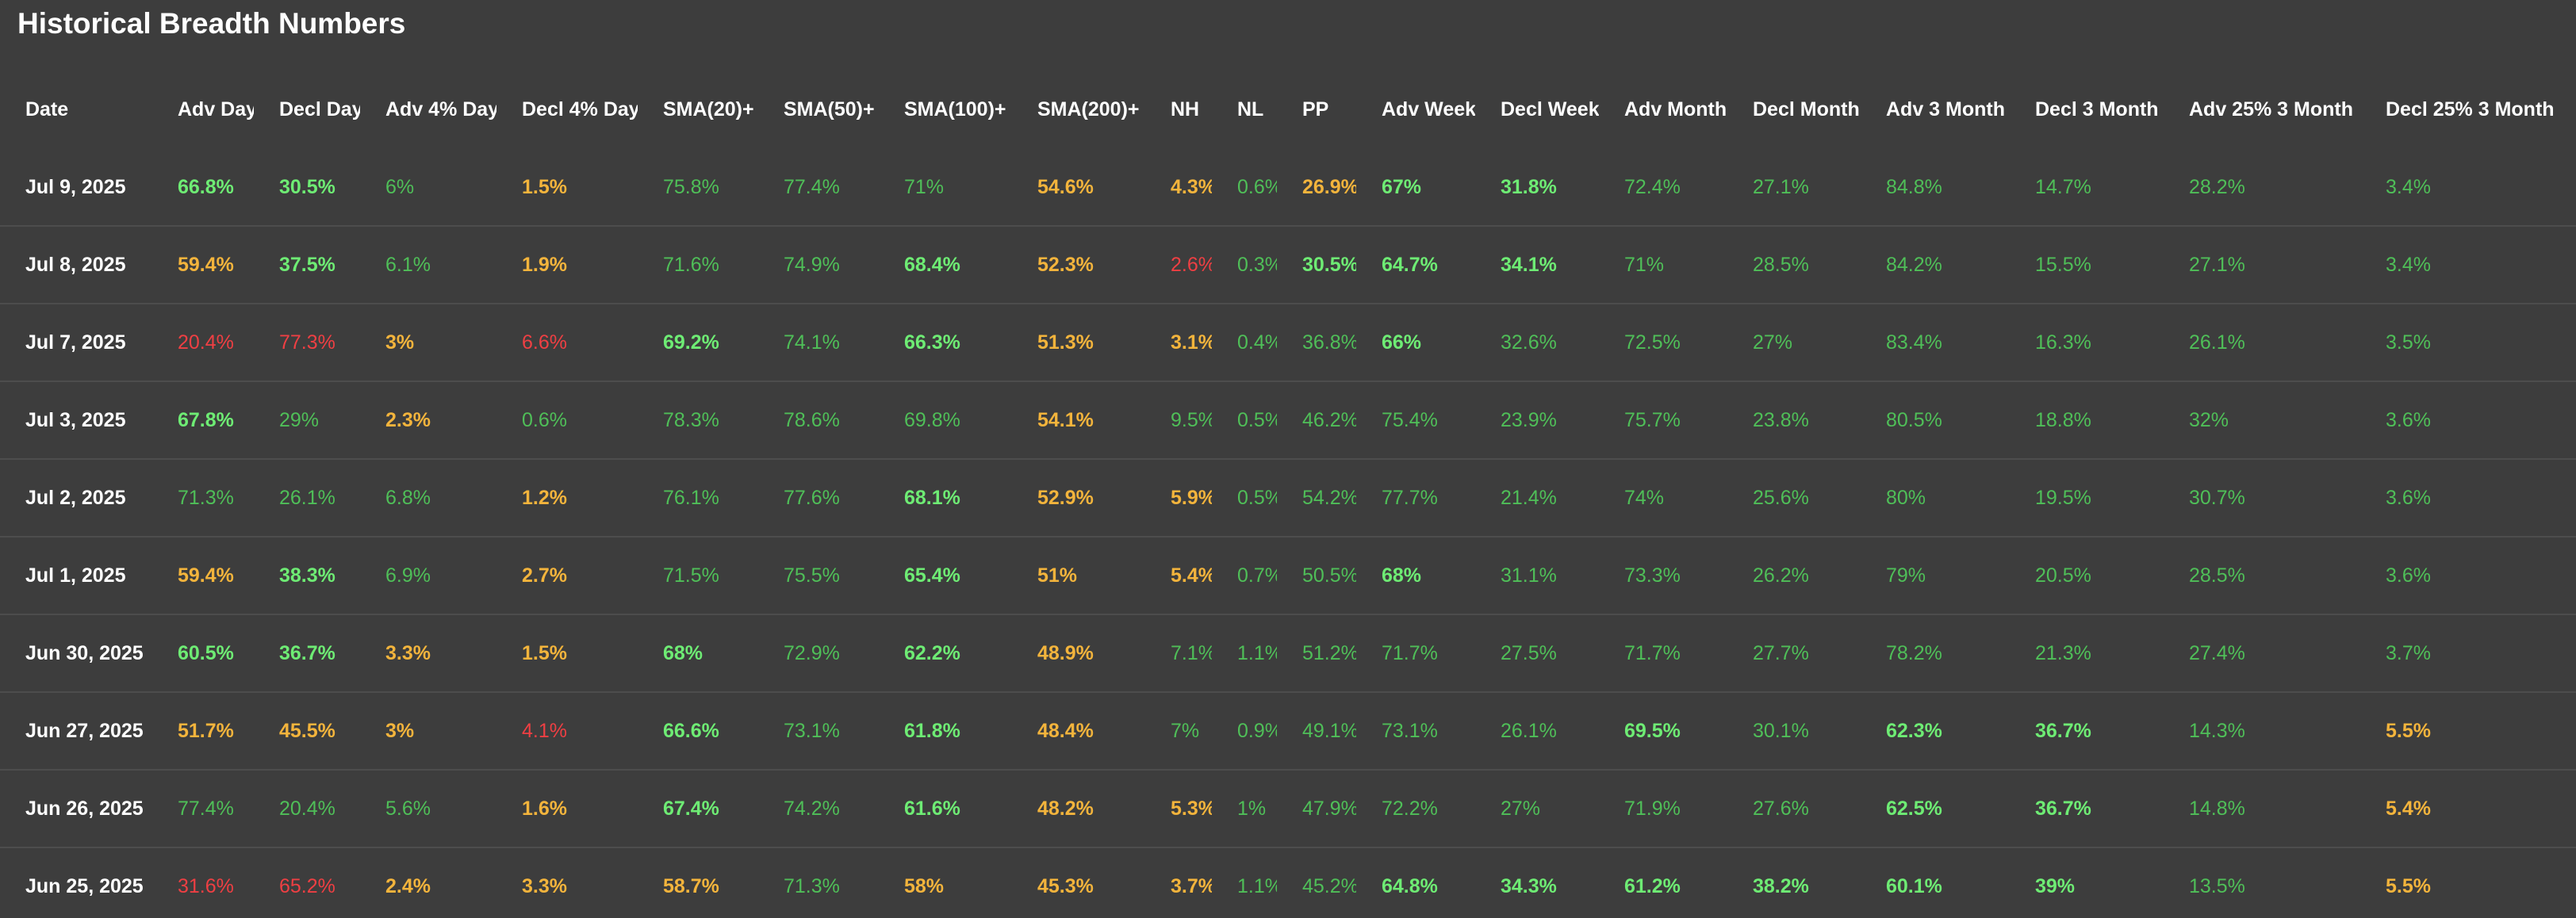 The image size is (2576, 918). Describe the element at coordinates (945, 653) in the screenshot. I see `cell-sma-100-plus: 62.2%` at that location.